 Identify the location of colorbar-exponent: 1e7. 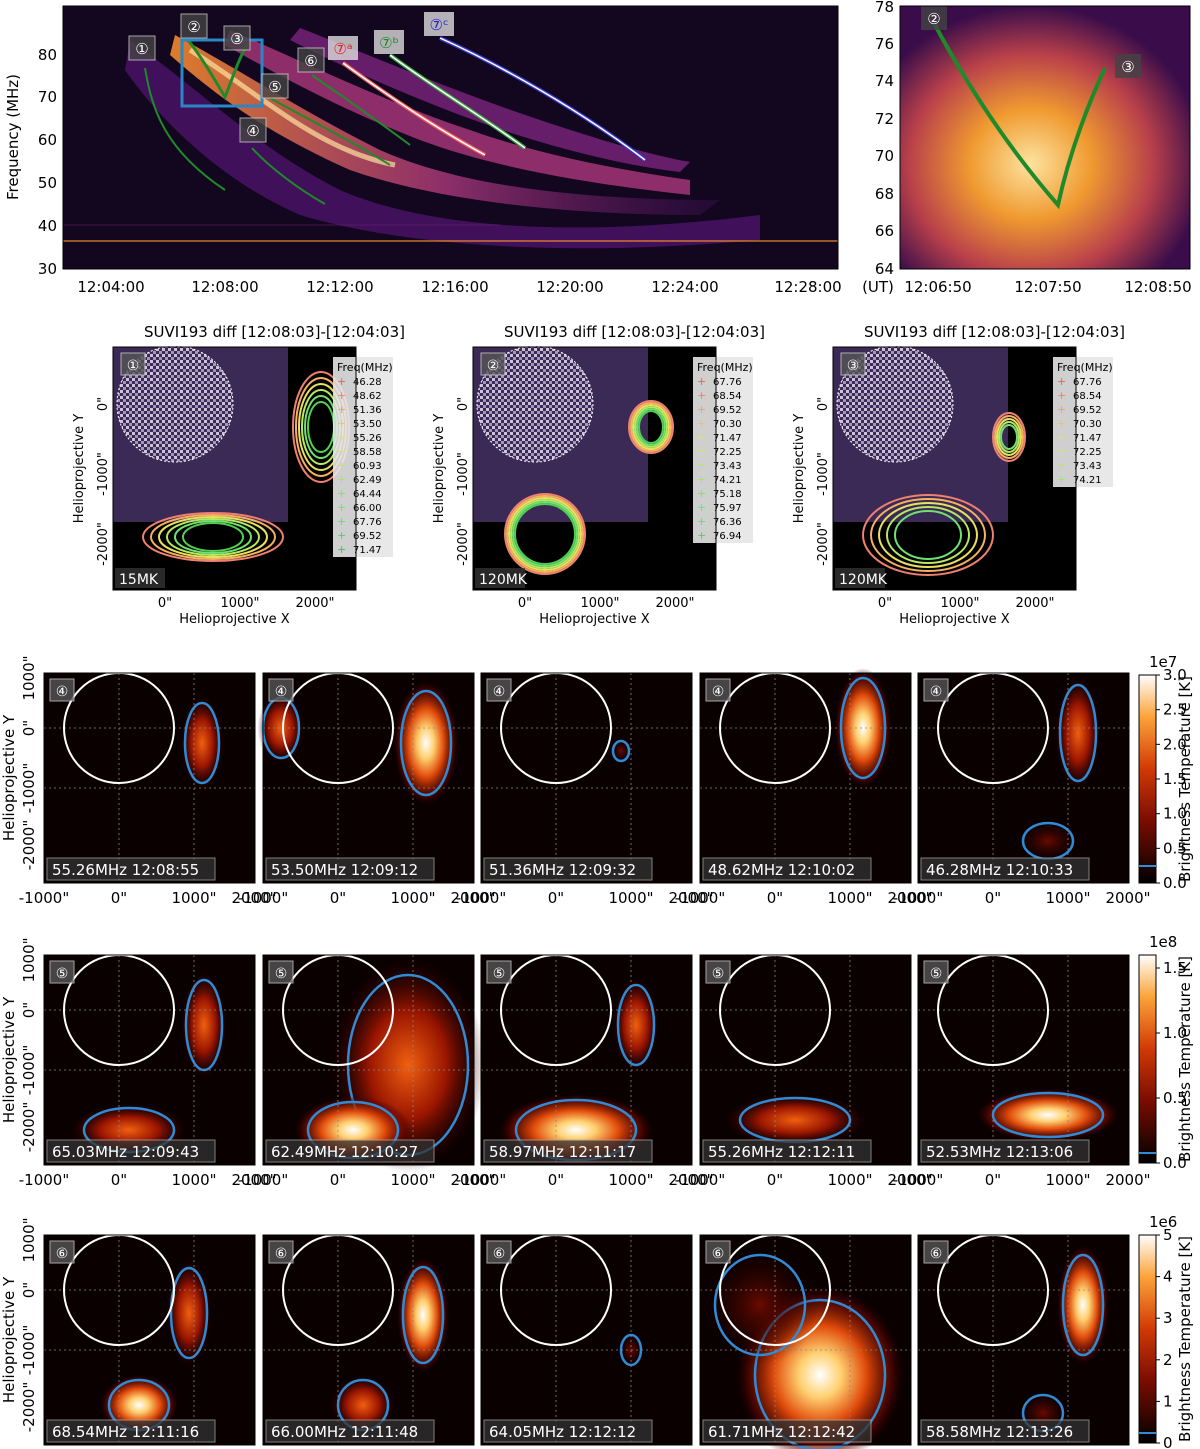
(1163, 662).